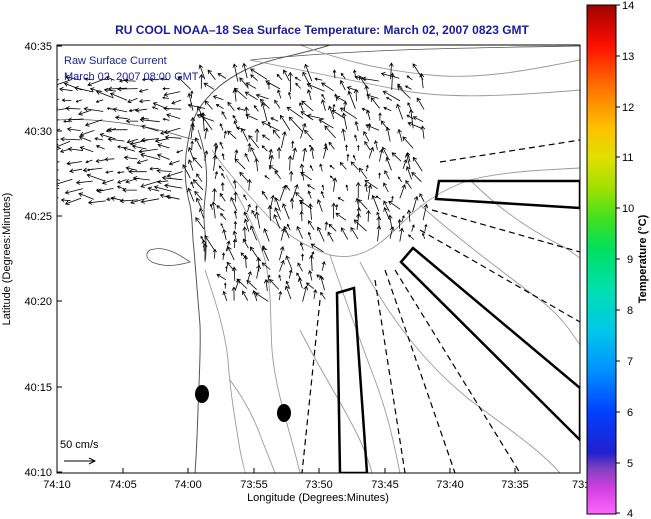 The height and width of the screenshot is (519, 651). I want to click on wedge-east-diagonal, so click(489, 344).